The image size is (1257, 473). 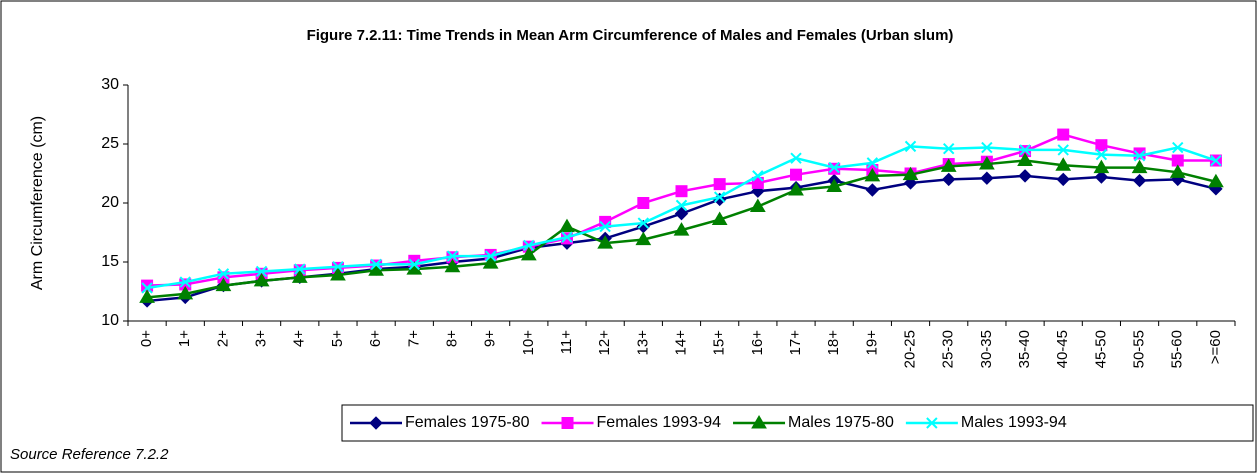 I want to click on legend-item: Males 1993-94, so click(x=986, y=422).